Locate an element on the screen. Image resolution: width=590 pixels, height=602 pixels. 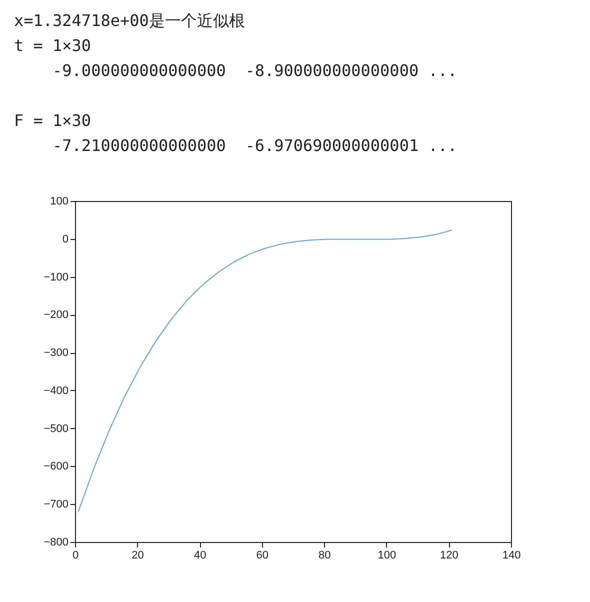
y-tick-label: −600 is located at coordinates (56, 466).